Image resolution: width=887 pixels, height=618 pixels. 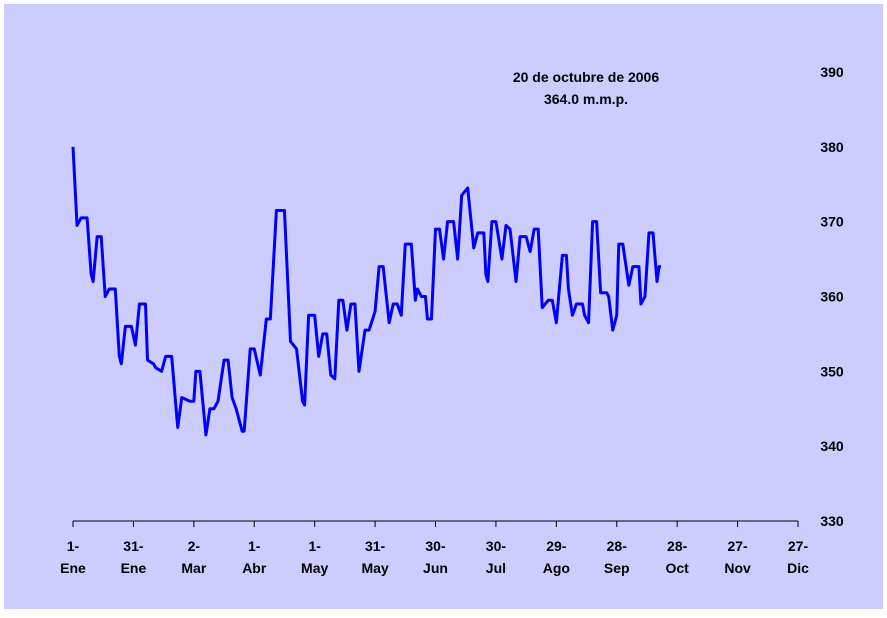 What do you see at coordinates (496, 568) in the screenshot?
I see `tick-label-line: Jul` at bounding box center [496, 568].